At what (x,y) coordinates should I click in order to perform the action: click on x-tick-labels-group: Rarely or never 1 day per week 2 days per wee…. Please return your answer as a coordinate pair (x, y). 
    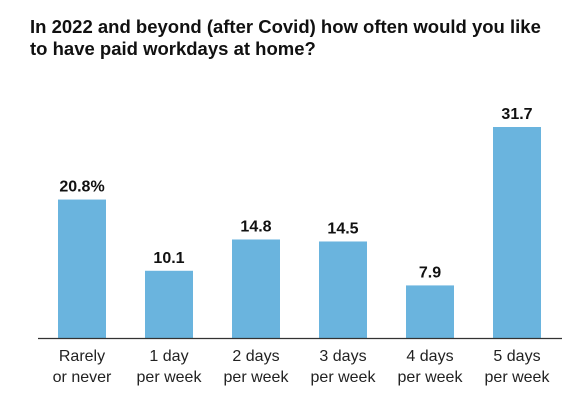
    Looking at the image, I should click on (302, 367).